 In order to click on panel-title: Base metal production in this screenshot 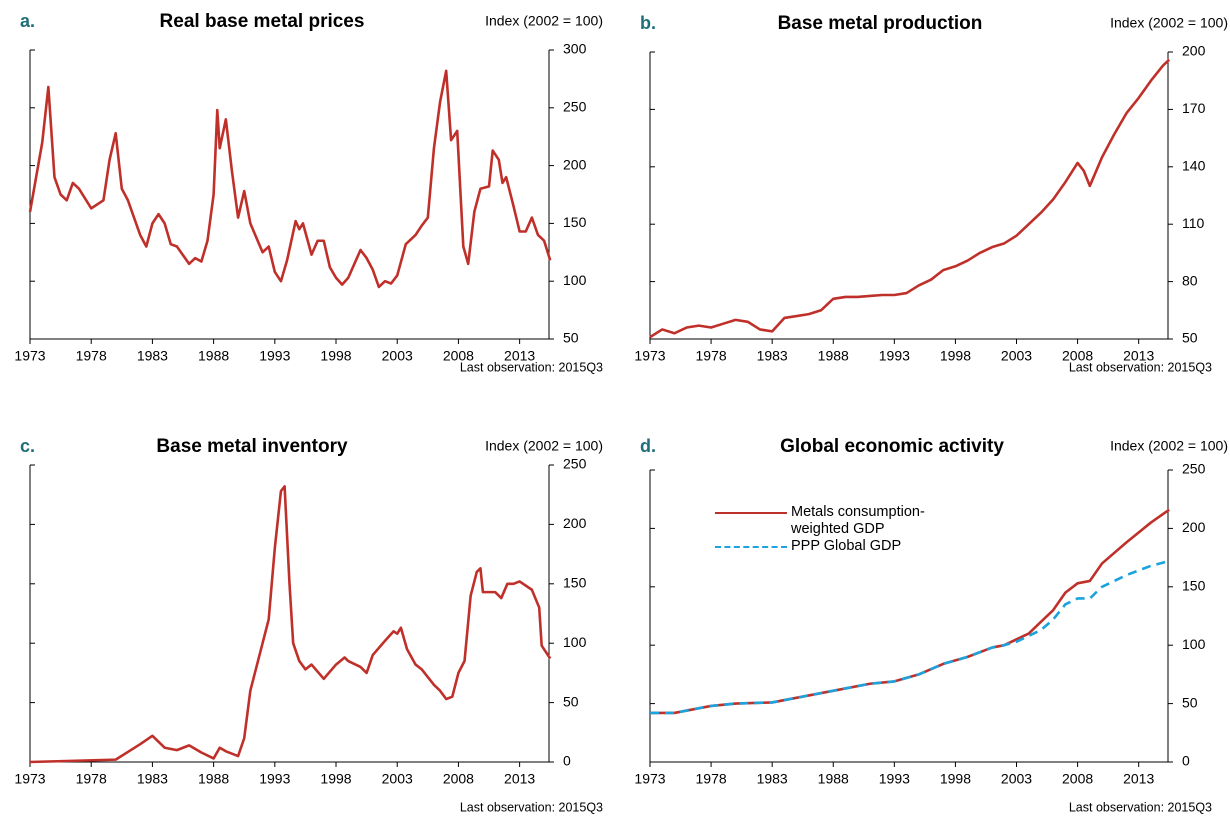, I will do `click(880, 23)`.